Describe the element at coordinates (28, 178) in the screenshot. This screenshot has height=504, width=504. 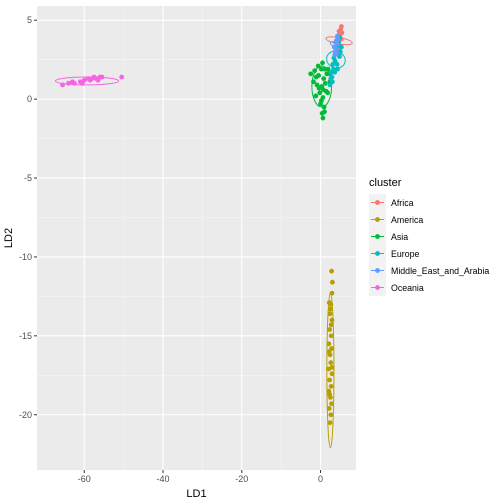
I see `y-tick-label: -5` at that location.